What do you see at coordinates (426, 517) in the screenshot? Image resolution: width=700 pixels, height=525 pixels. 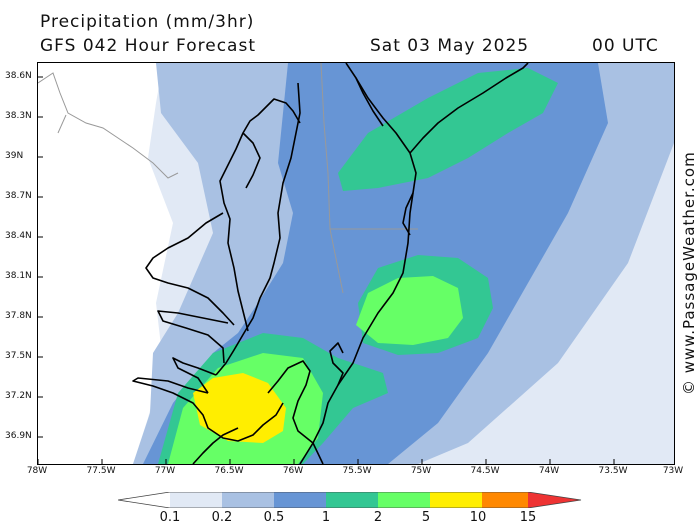 I see `legend-label: 5` at bounding box center [426, 517].